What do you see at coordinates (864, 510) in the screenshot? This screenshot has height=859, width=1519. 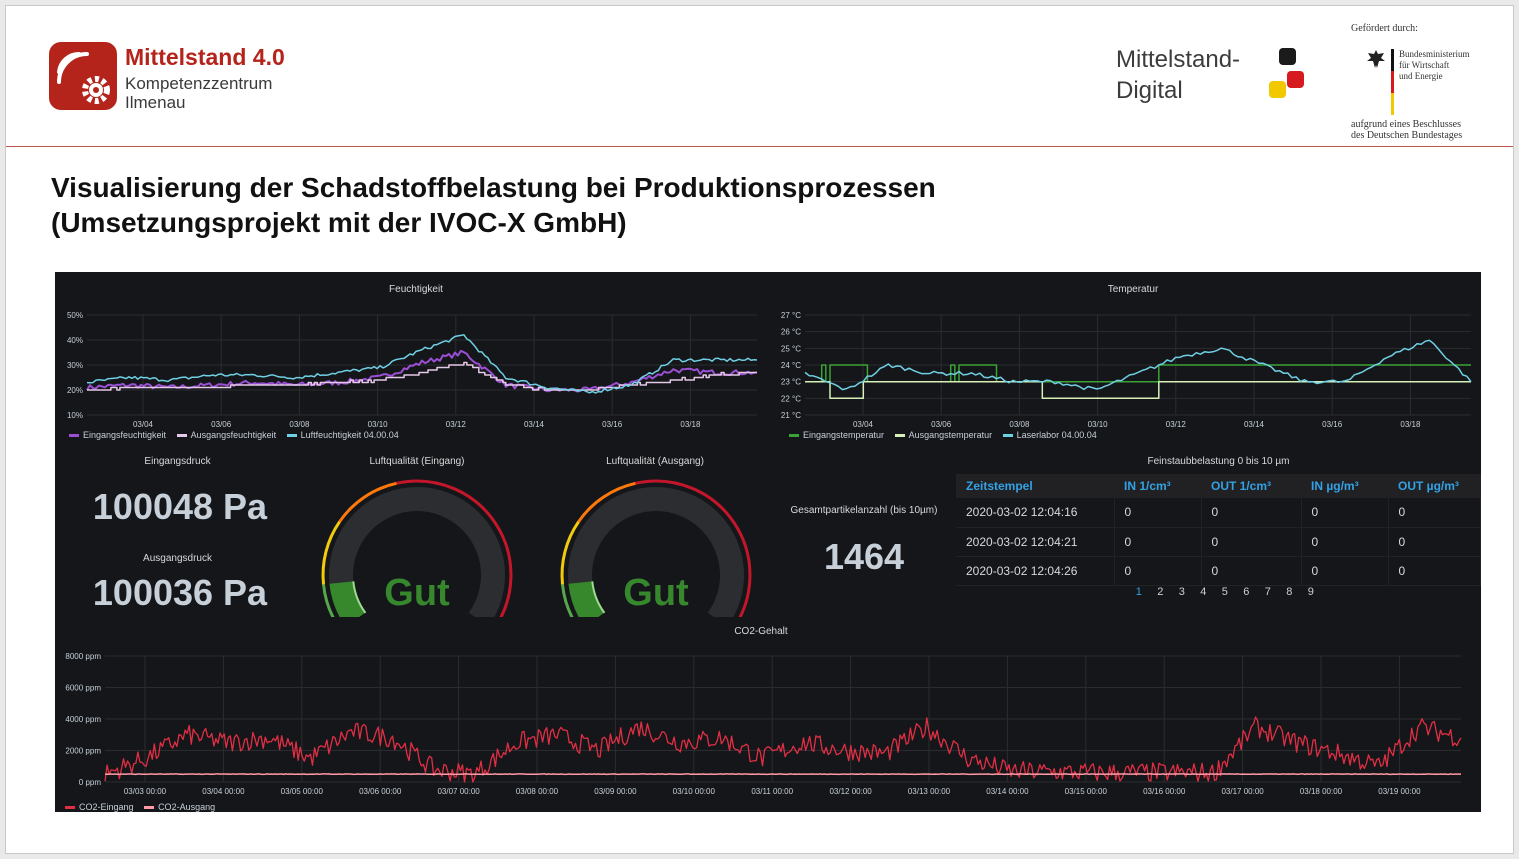 I see `panel-title-partikel: Gesamtpartikelanzahl (bis 10µm)` at bounding box center [864, 510].